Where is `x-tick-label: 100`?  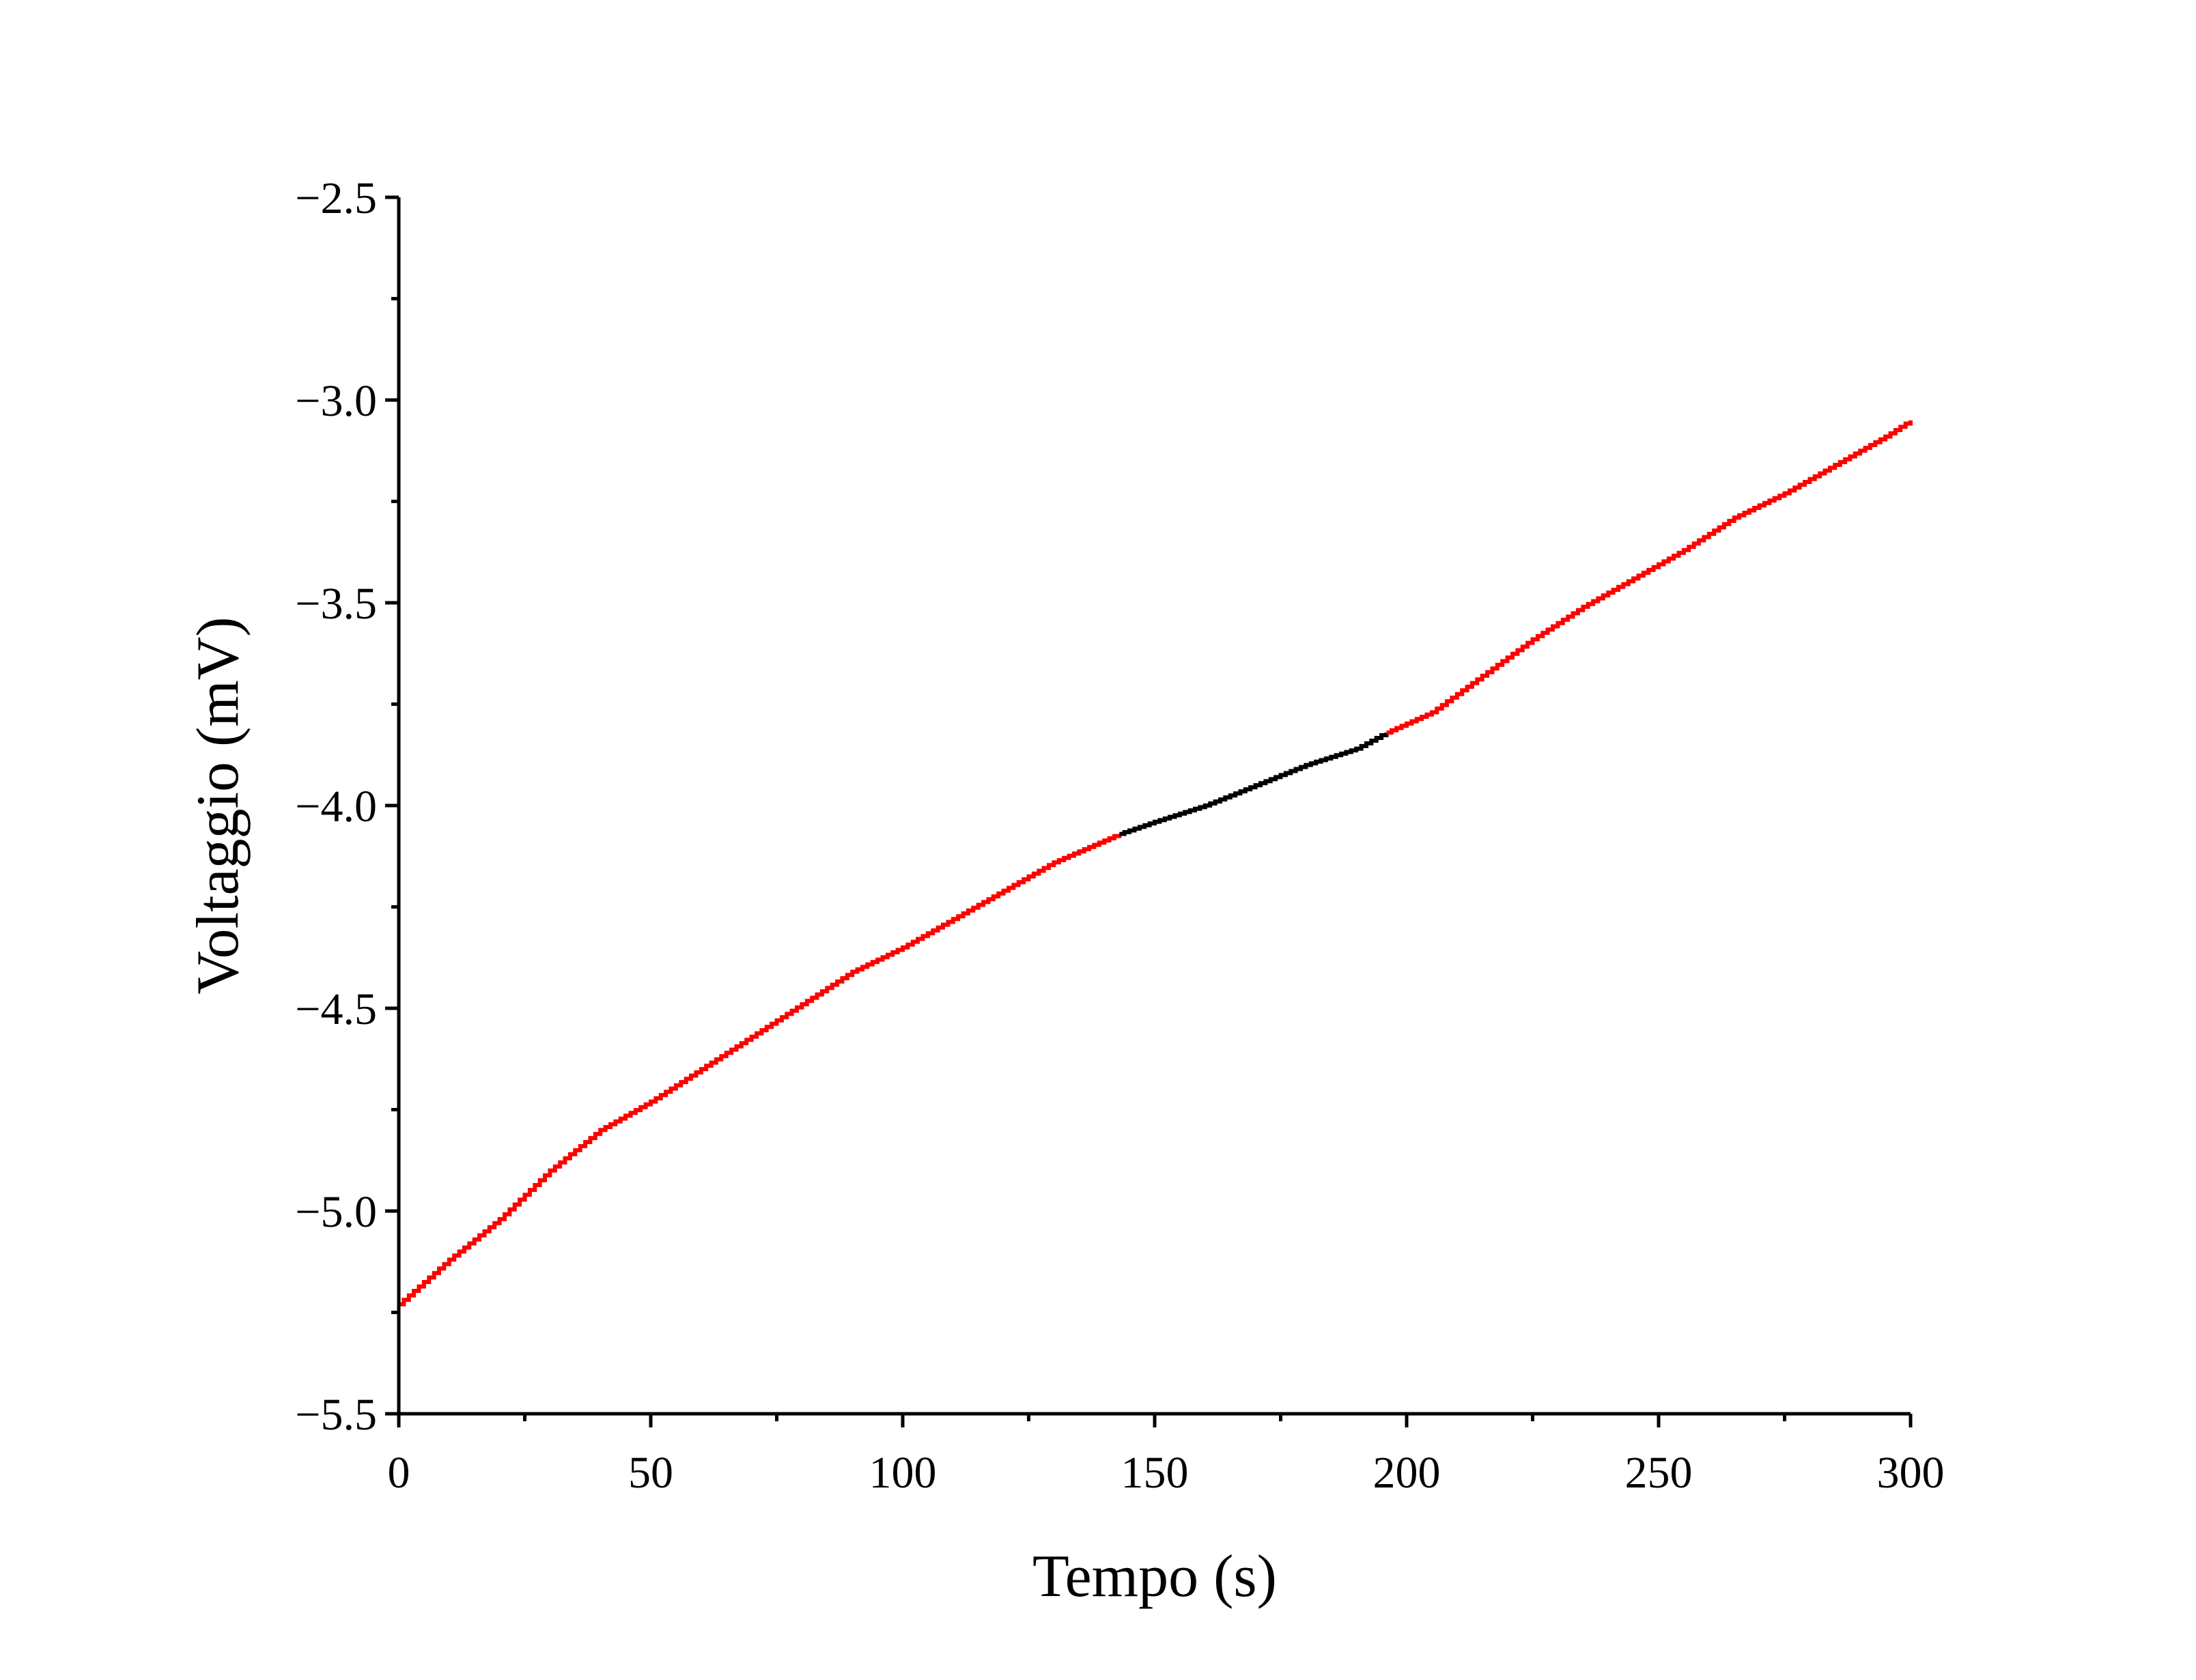
x-tick-label: 100 is located at coordinates (903, 1473).